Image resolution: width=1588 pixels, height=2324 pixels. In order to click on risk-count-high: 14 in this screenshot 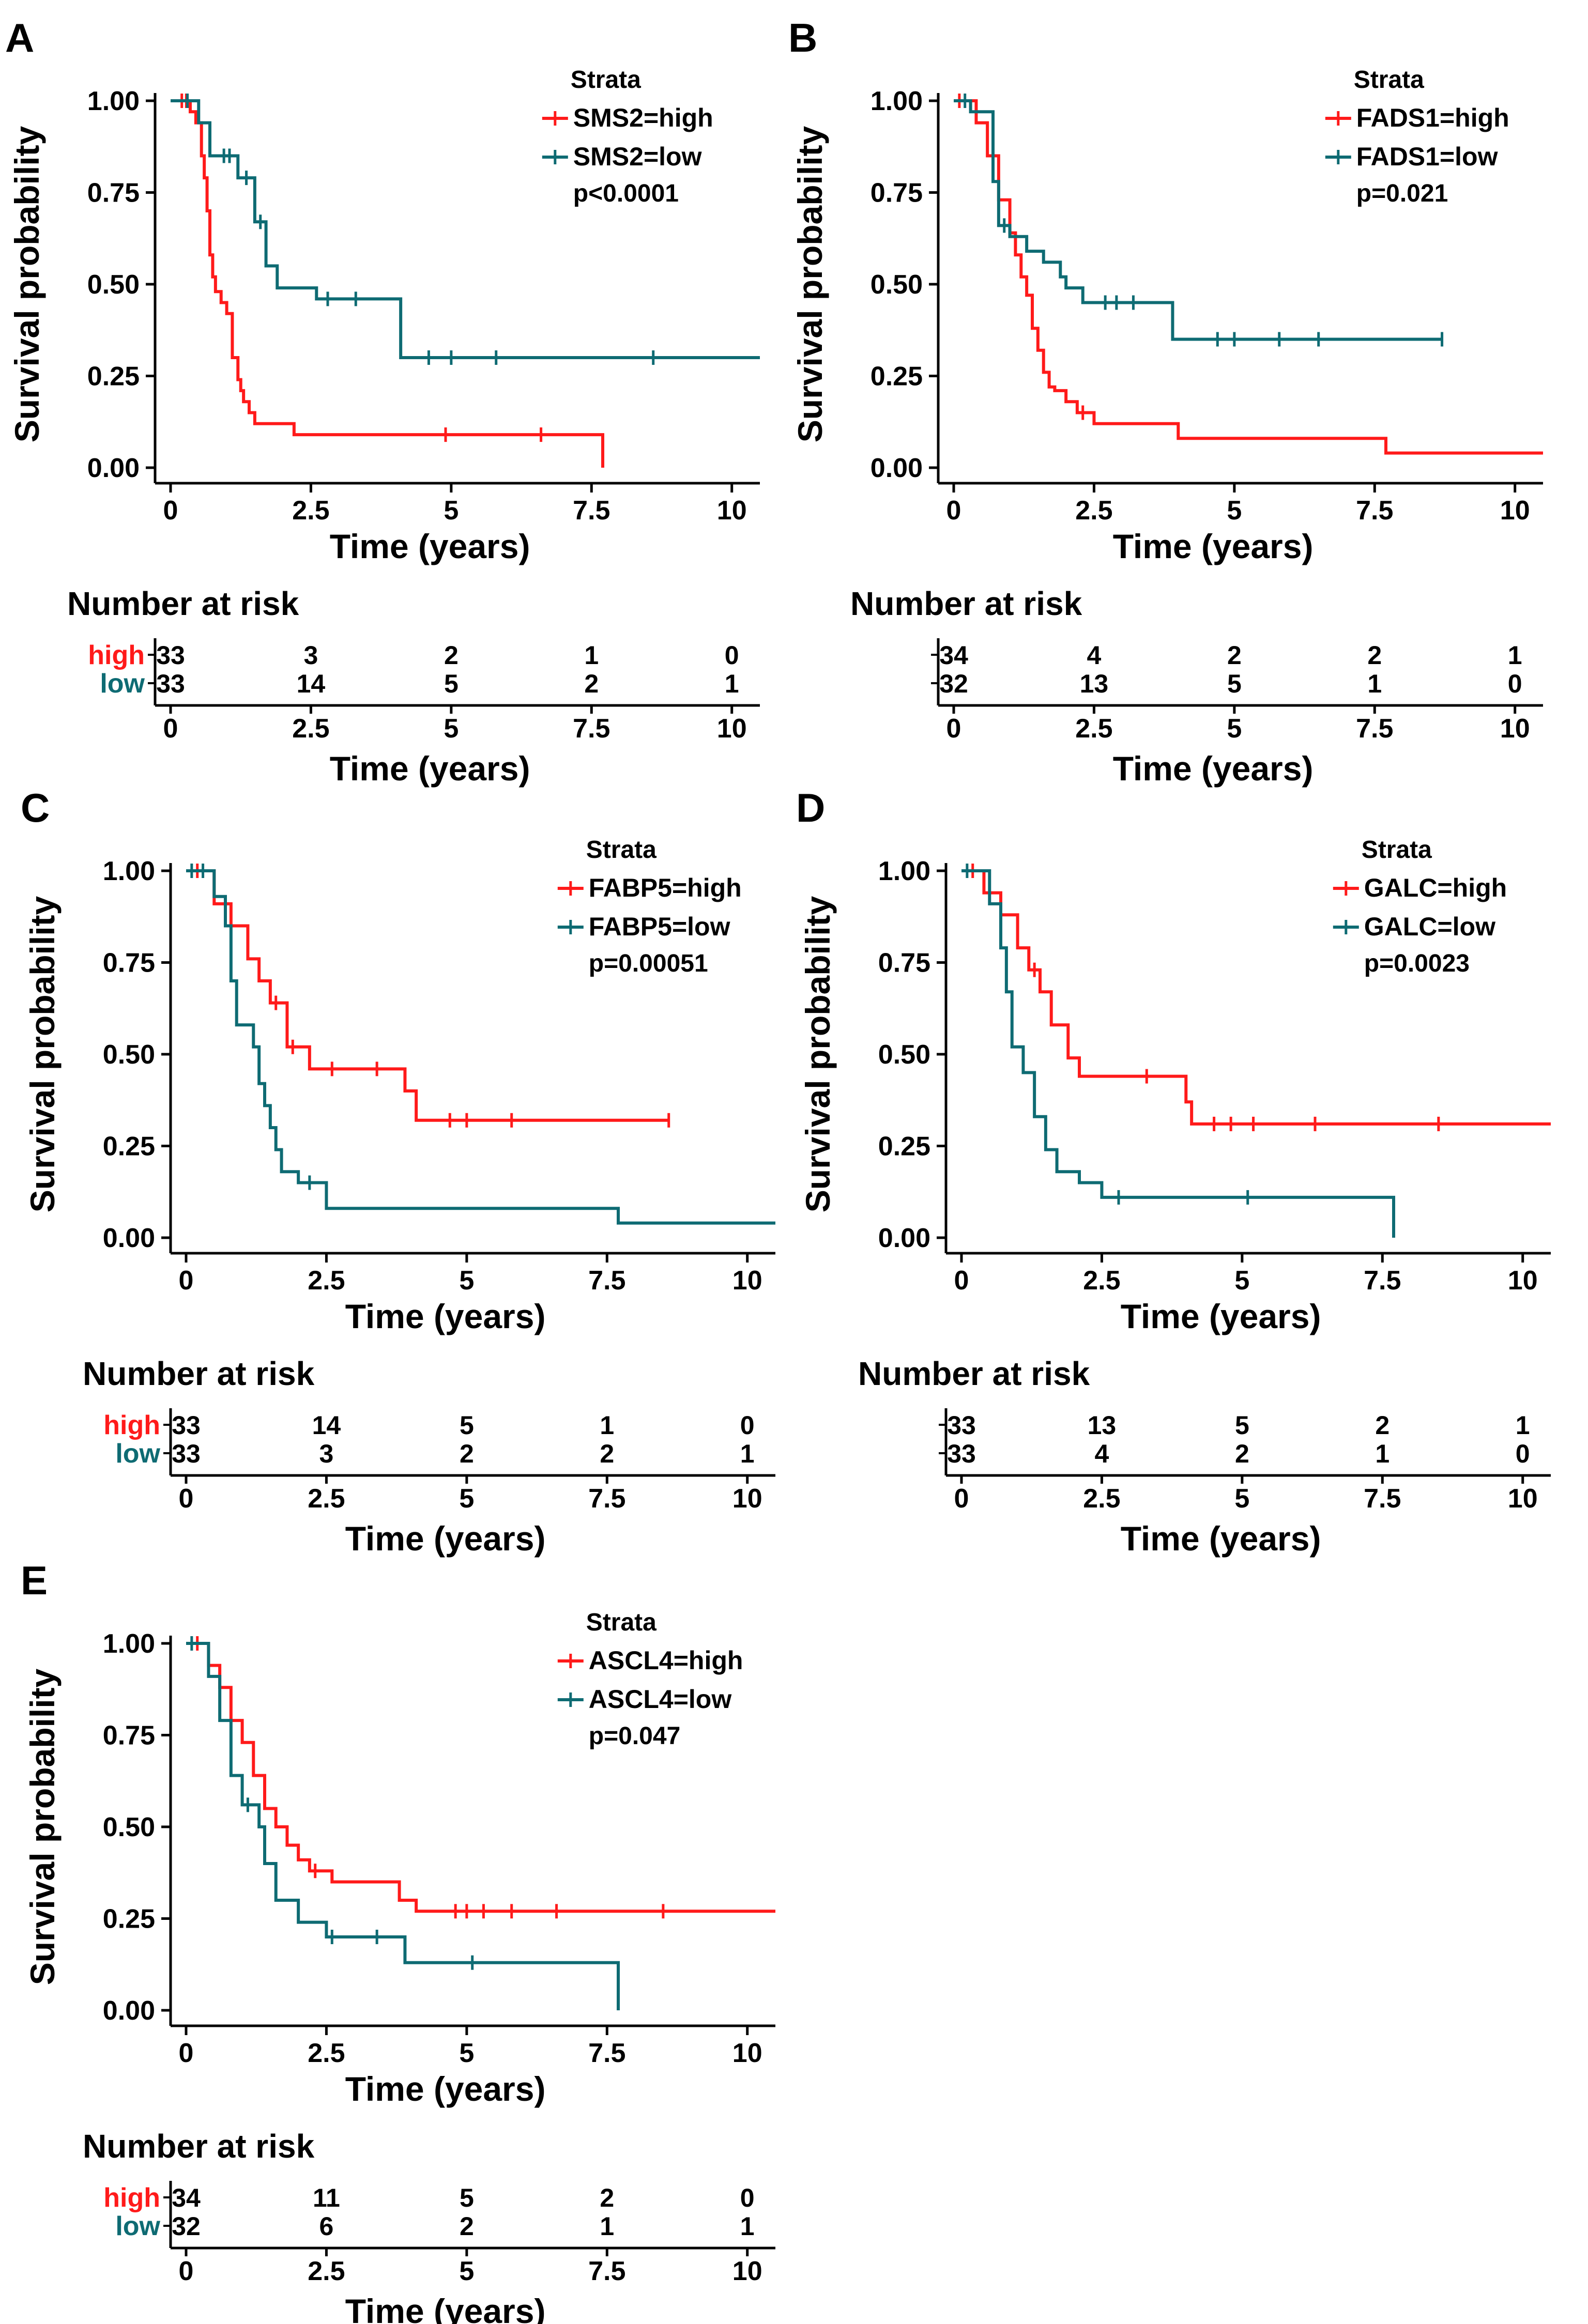, I will do `click(327, 1425)`.